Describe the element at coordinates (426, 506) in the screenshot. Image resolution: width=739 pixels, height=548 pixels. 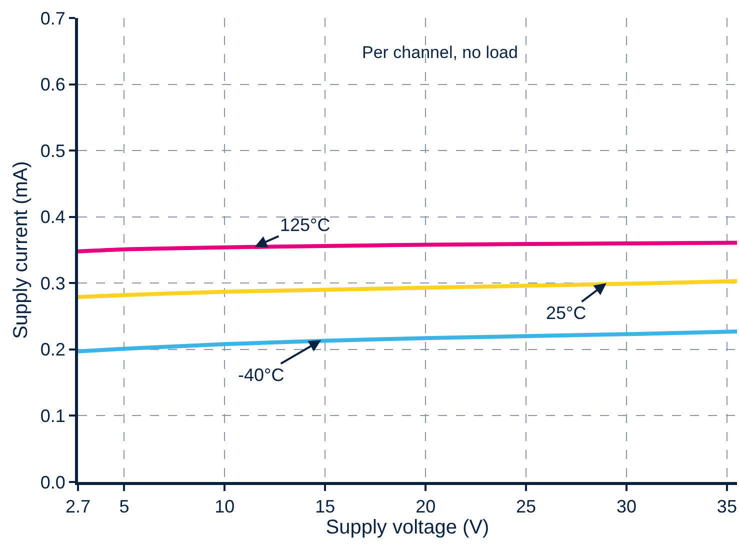
I see `x-tick-label: 20` at that location.